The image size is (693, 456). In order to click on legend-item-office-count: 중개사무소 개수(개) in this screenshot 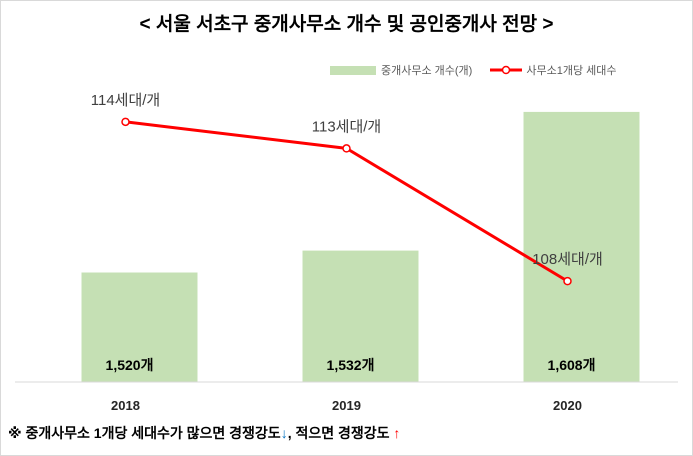, I will do `click(401, 70)`.